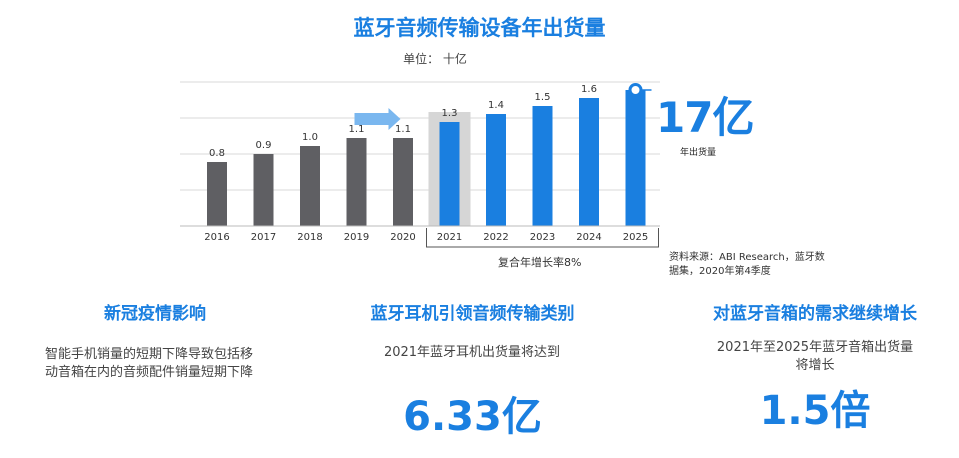  I want to click on bar-2021, so click(449, 174).